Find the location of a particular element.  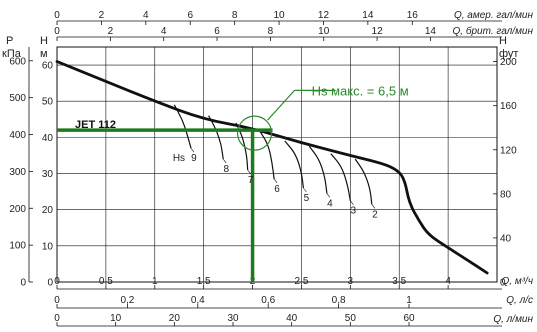

axis-label-pressure: P is located at coordinates (9, 41).